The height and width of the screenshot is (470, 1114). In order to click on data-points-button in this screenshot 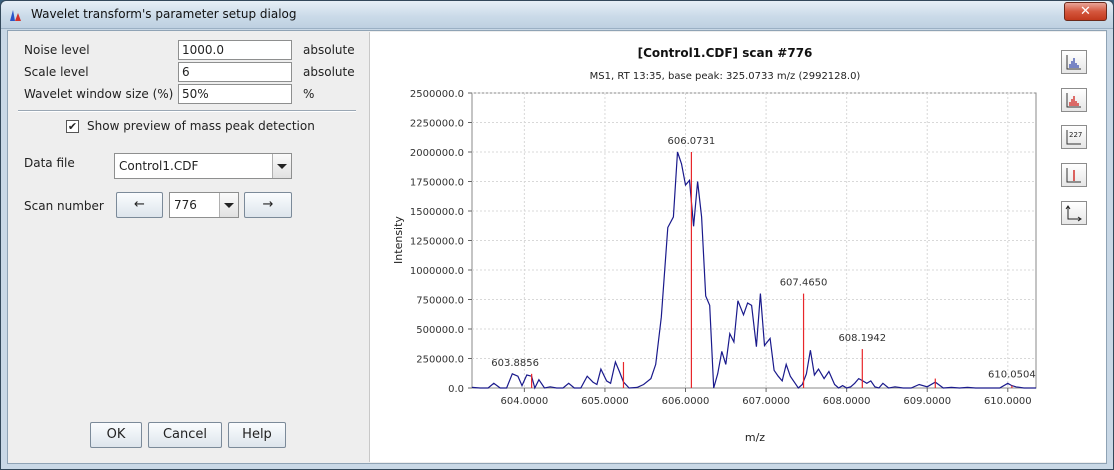, I will do `click(1074, 100)`.